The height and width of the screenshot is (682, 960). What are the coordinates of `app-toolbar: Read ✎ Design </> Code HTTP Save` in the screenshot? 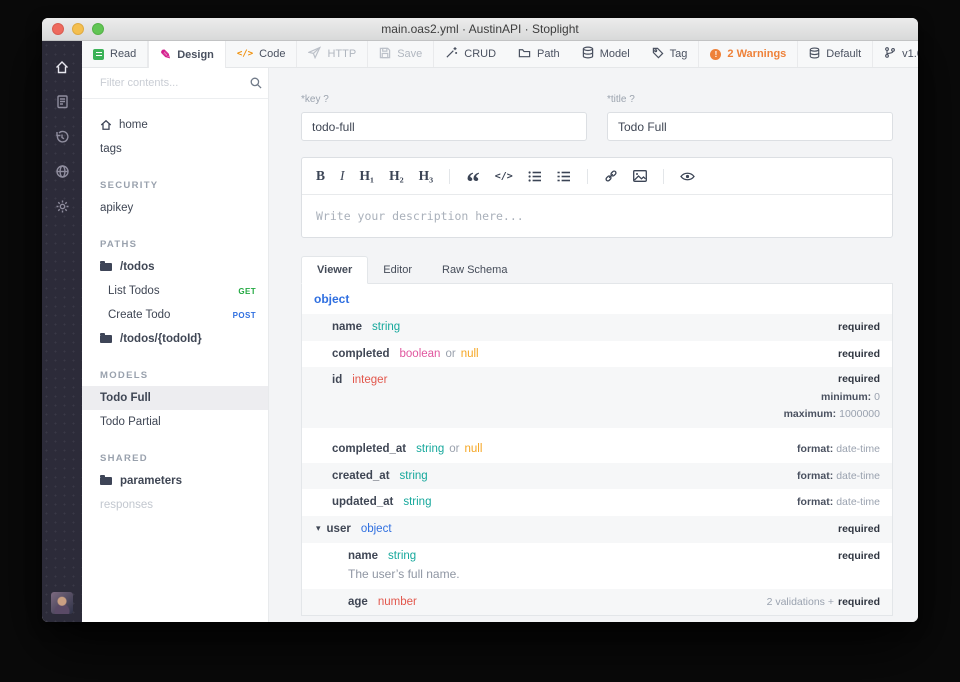 It's located at (500, 54).